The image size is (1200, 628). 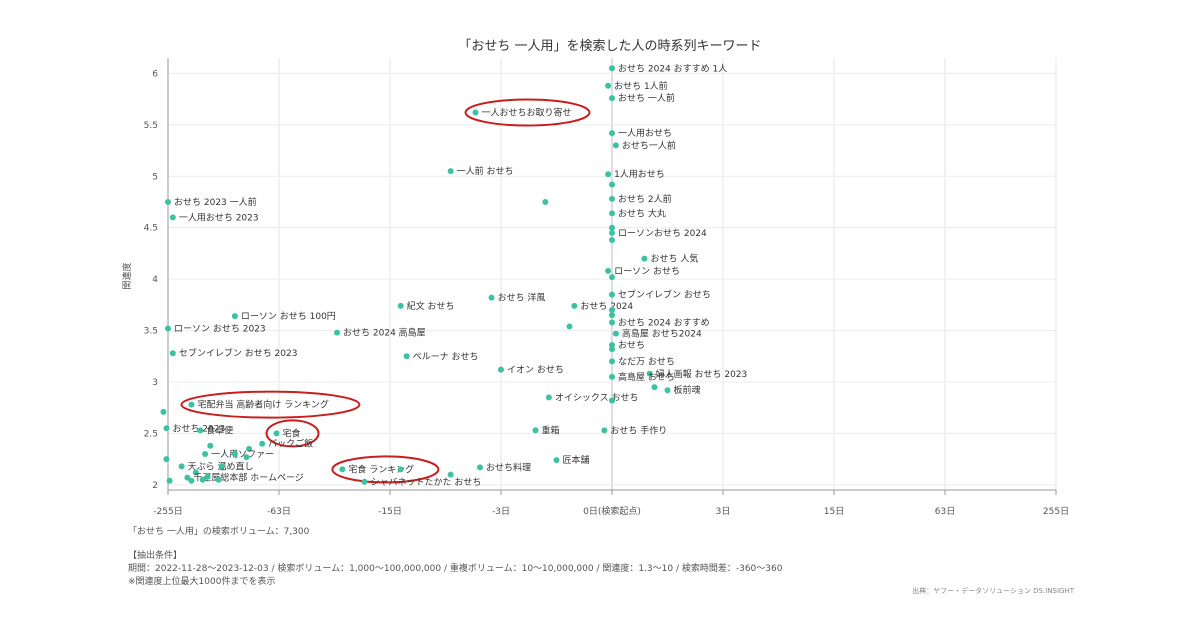 What do you see at coordinates (219, 217) in the screenshot?
I see `data-point-label: 一人用おせち 2023` at bounding box center [219, 217].